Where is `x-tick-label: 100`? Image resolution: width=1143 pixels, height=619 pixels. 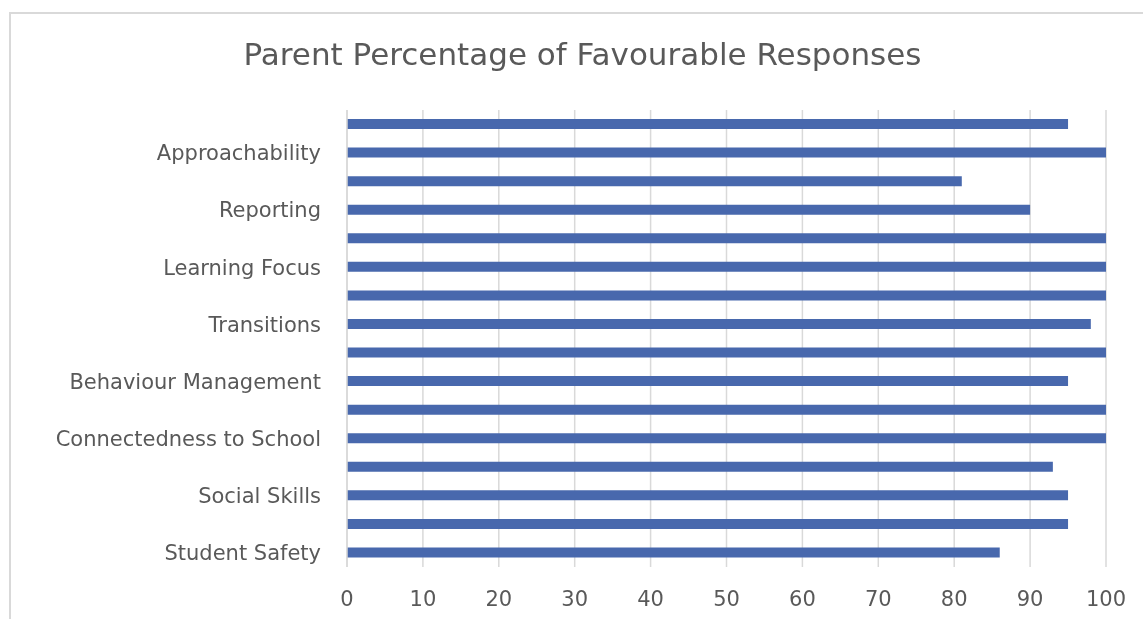
x-tick-label: 100 is located at coordinates (1106, 598).